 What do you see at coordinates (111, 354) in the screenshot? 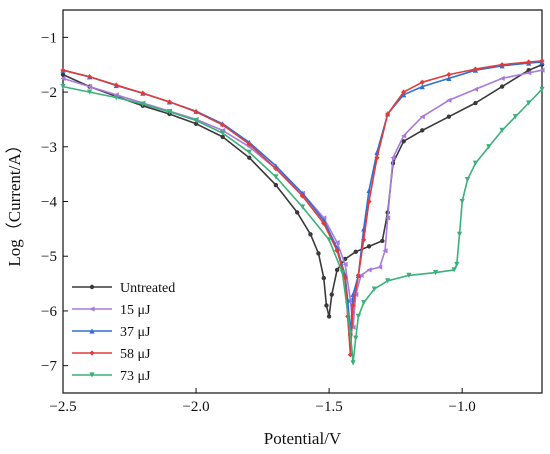
I see `legend-item: 58 μJ` at bounding box center [111, 354].